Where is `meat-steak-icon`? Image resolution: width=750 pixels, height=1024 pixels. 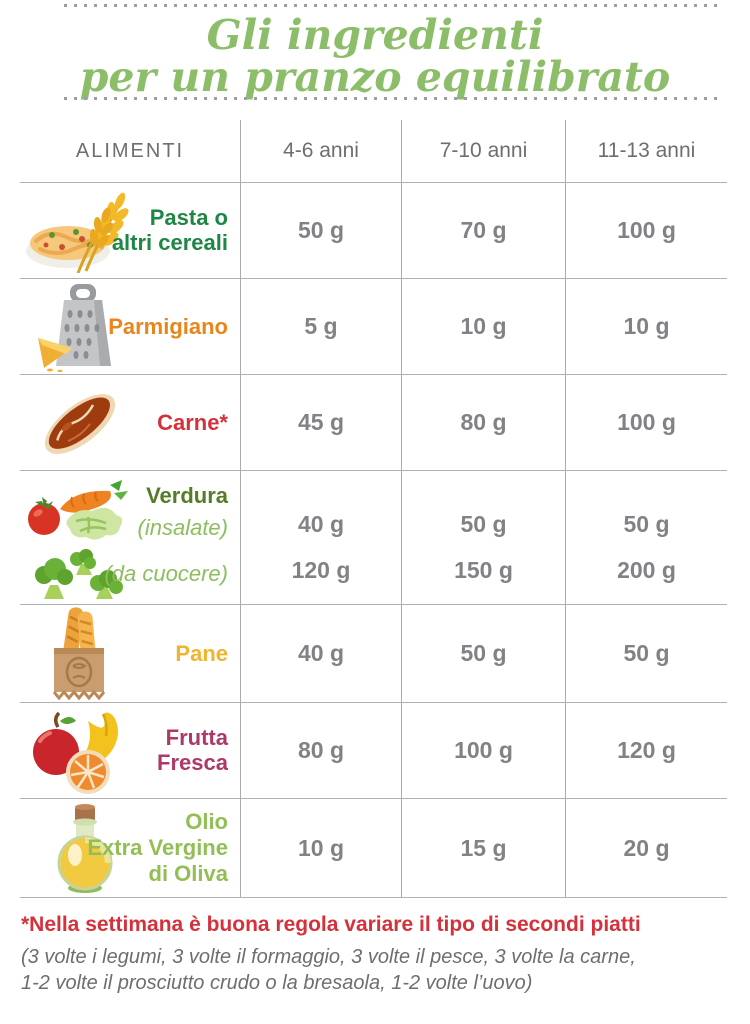
meat-steak-icon is located at coordinates (80, 423).